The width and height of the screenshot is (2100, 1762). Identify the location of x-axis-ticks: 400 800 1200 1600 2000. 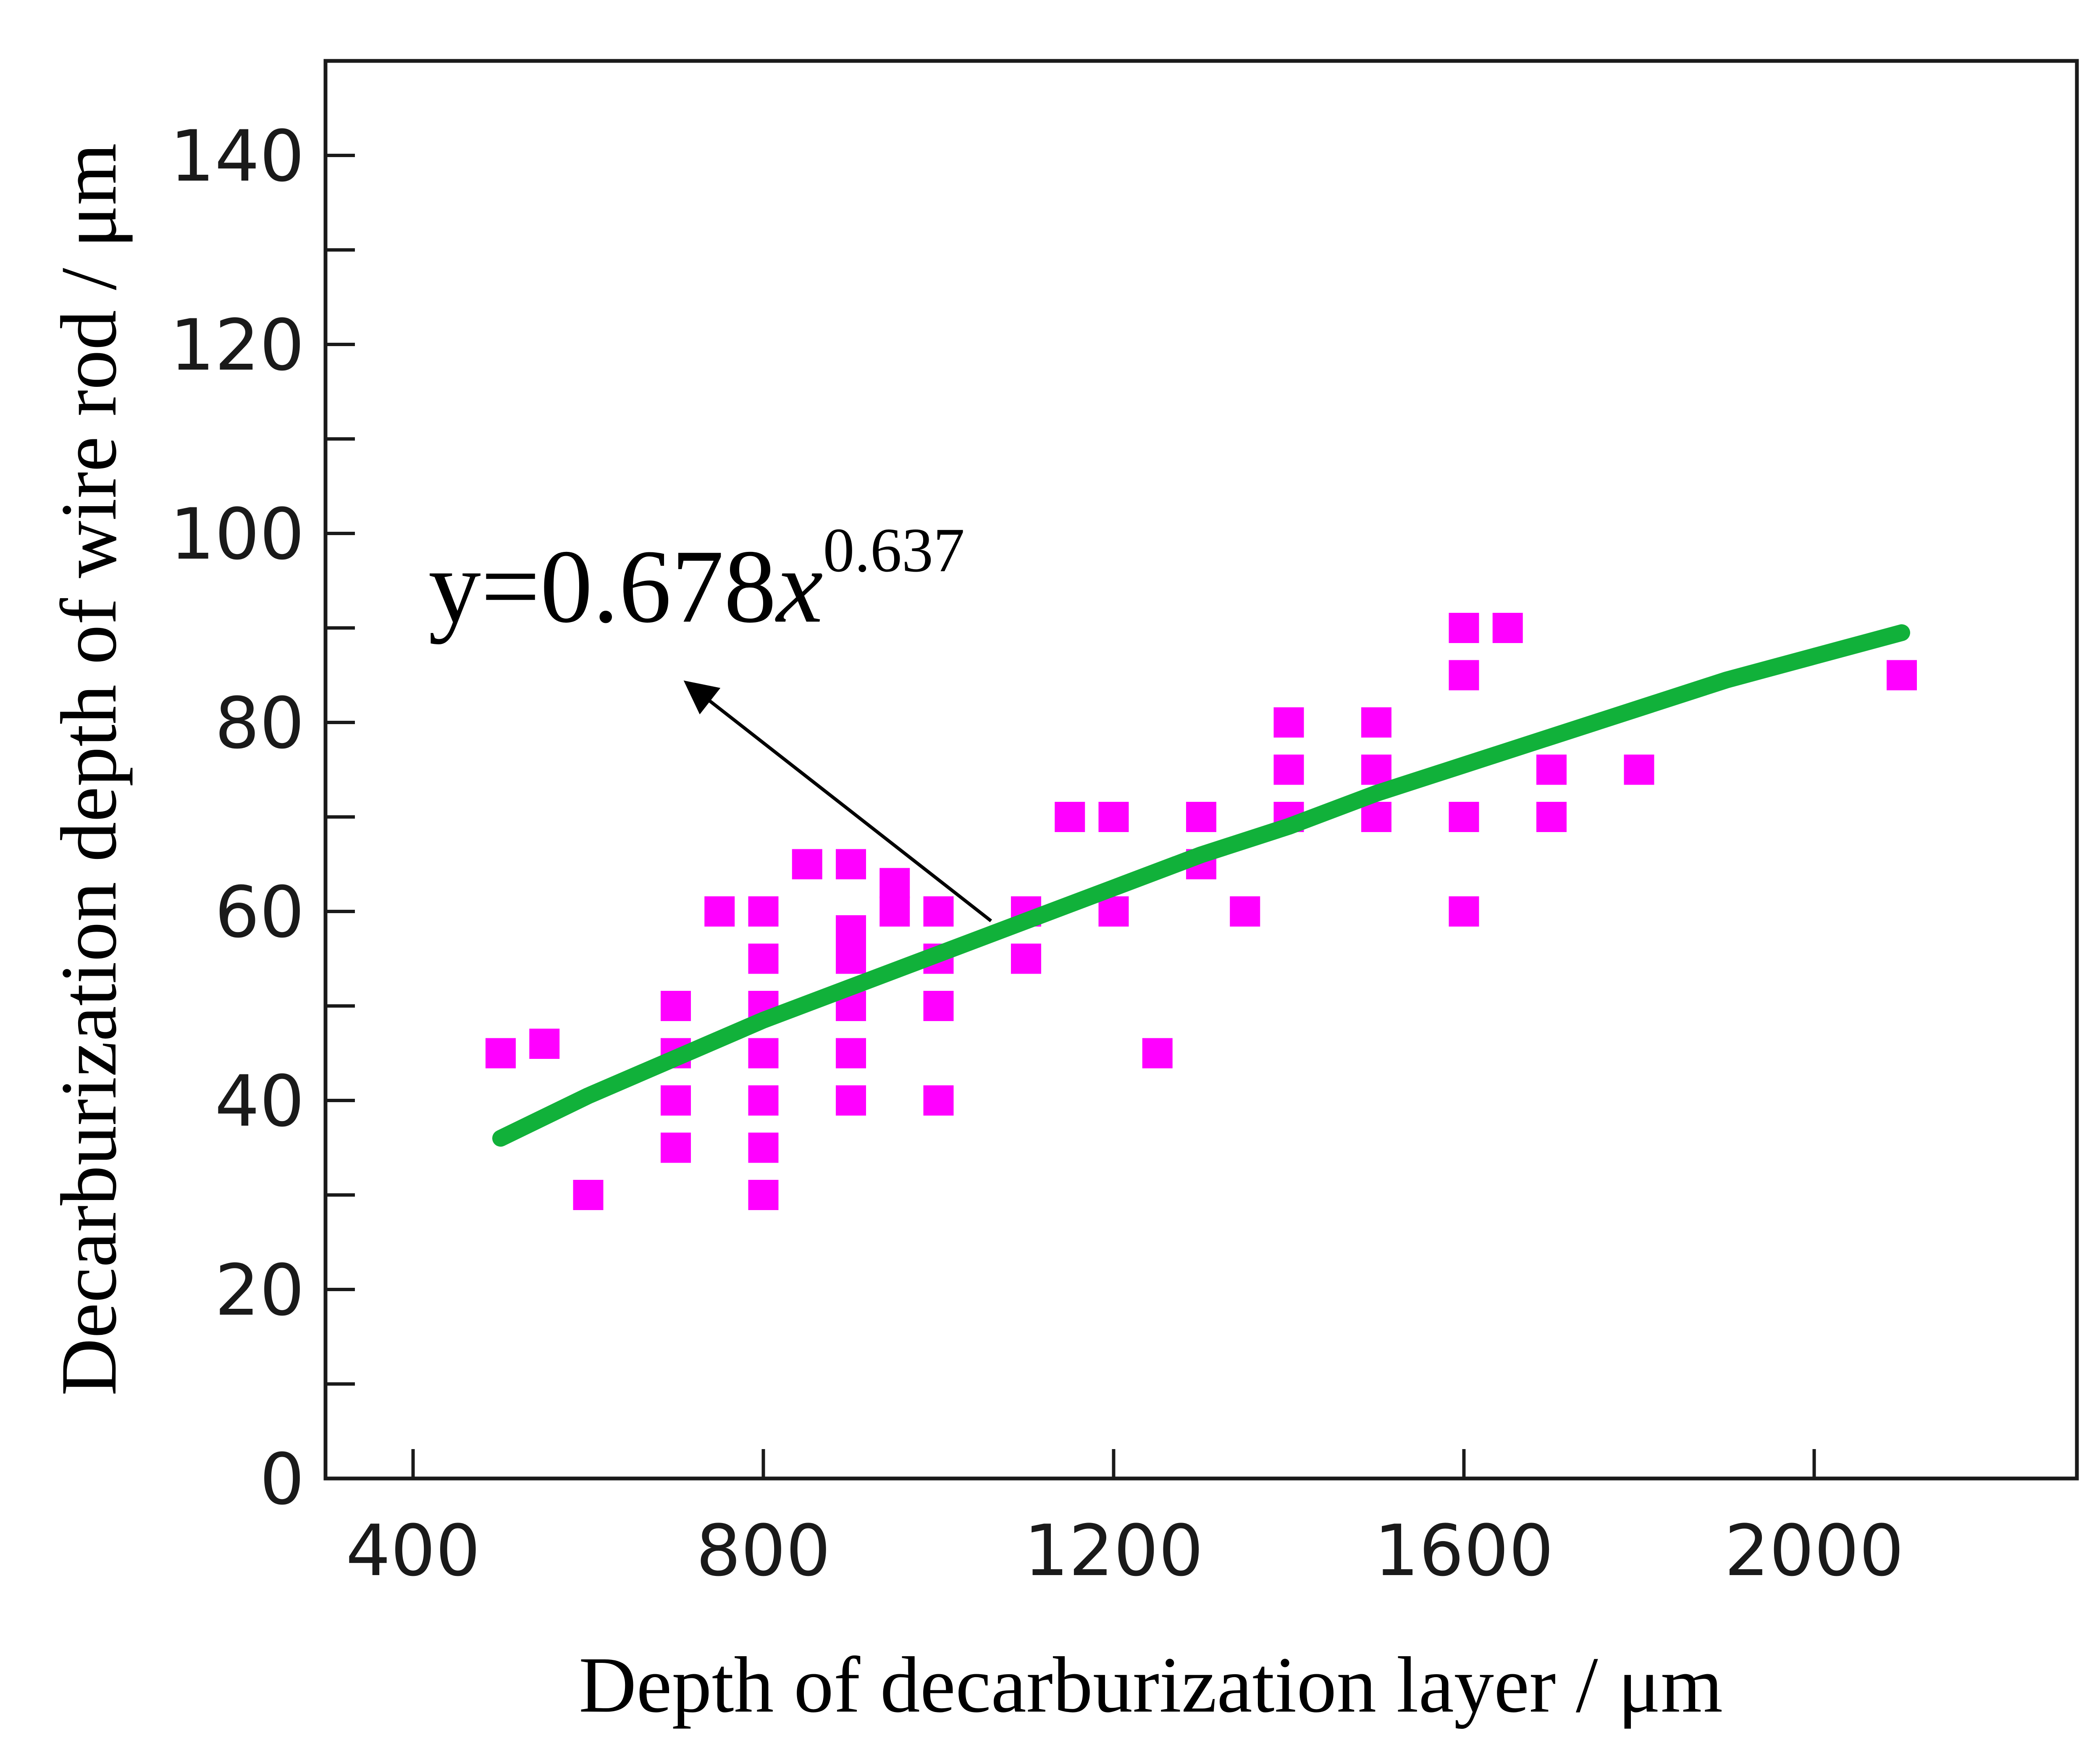
(1125, 1521).